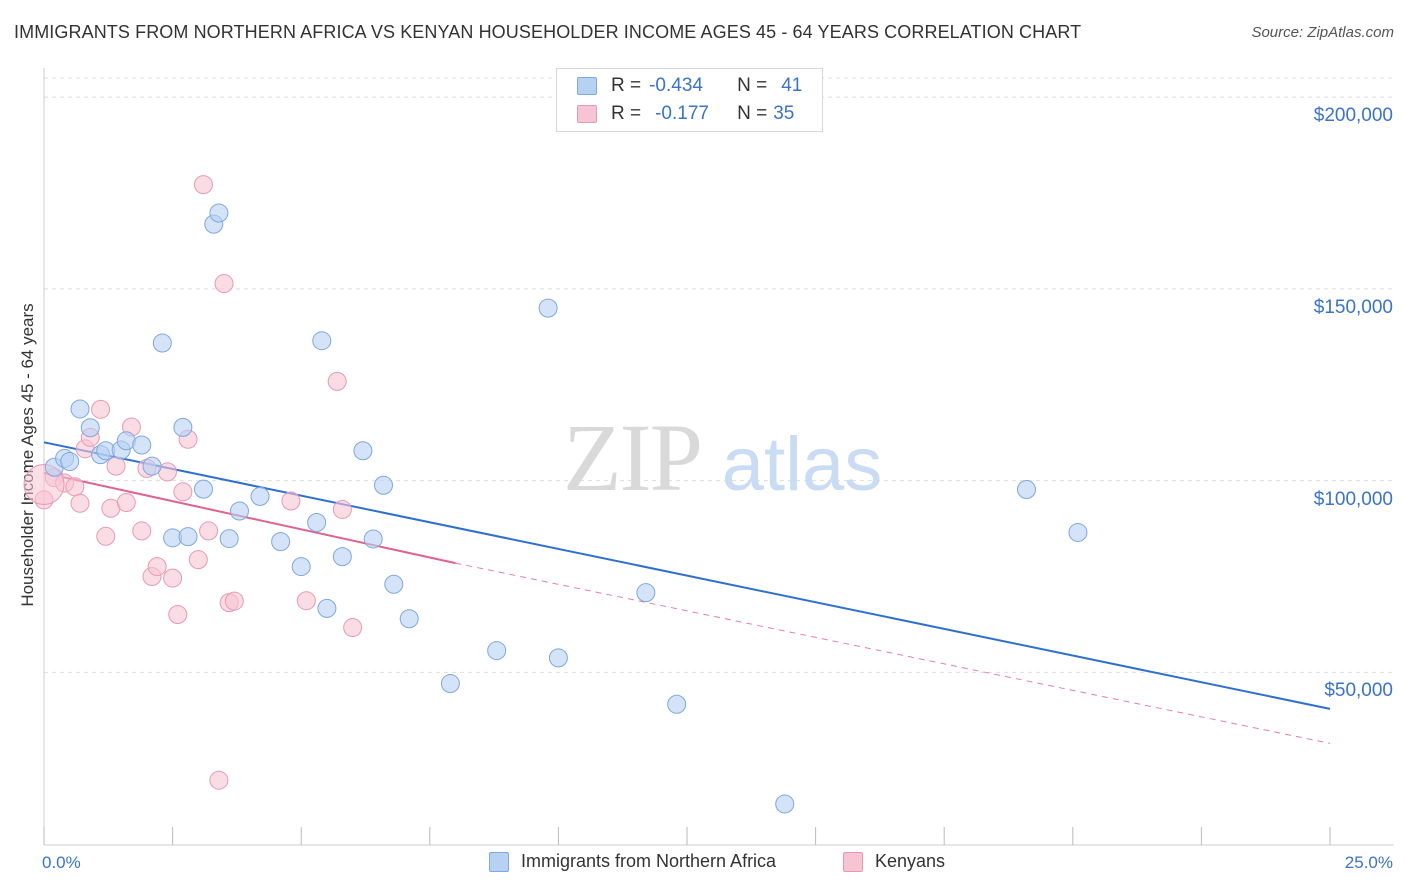 The width and height of the screenshot is (1406, 892). Describe the element at coordinates (61, 862) in the screenshot. I see `x-tick-label-min: 0.0%` at that location.